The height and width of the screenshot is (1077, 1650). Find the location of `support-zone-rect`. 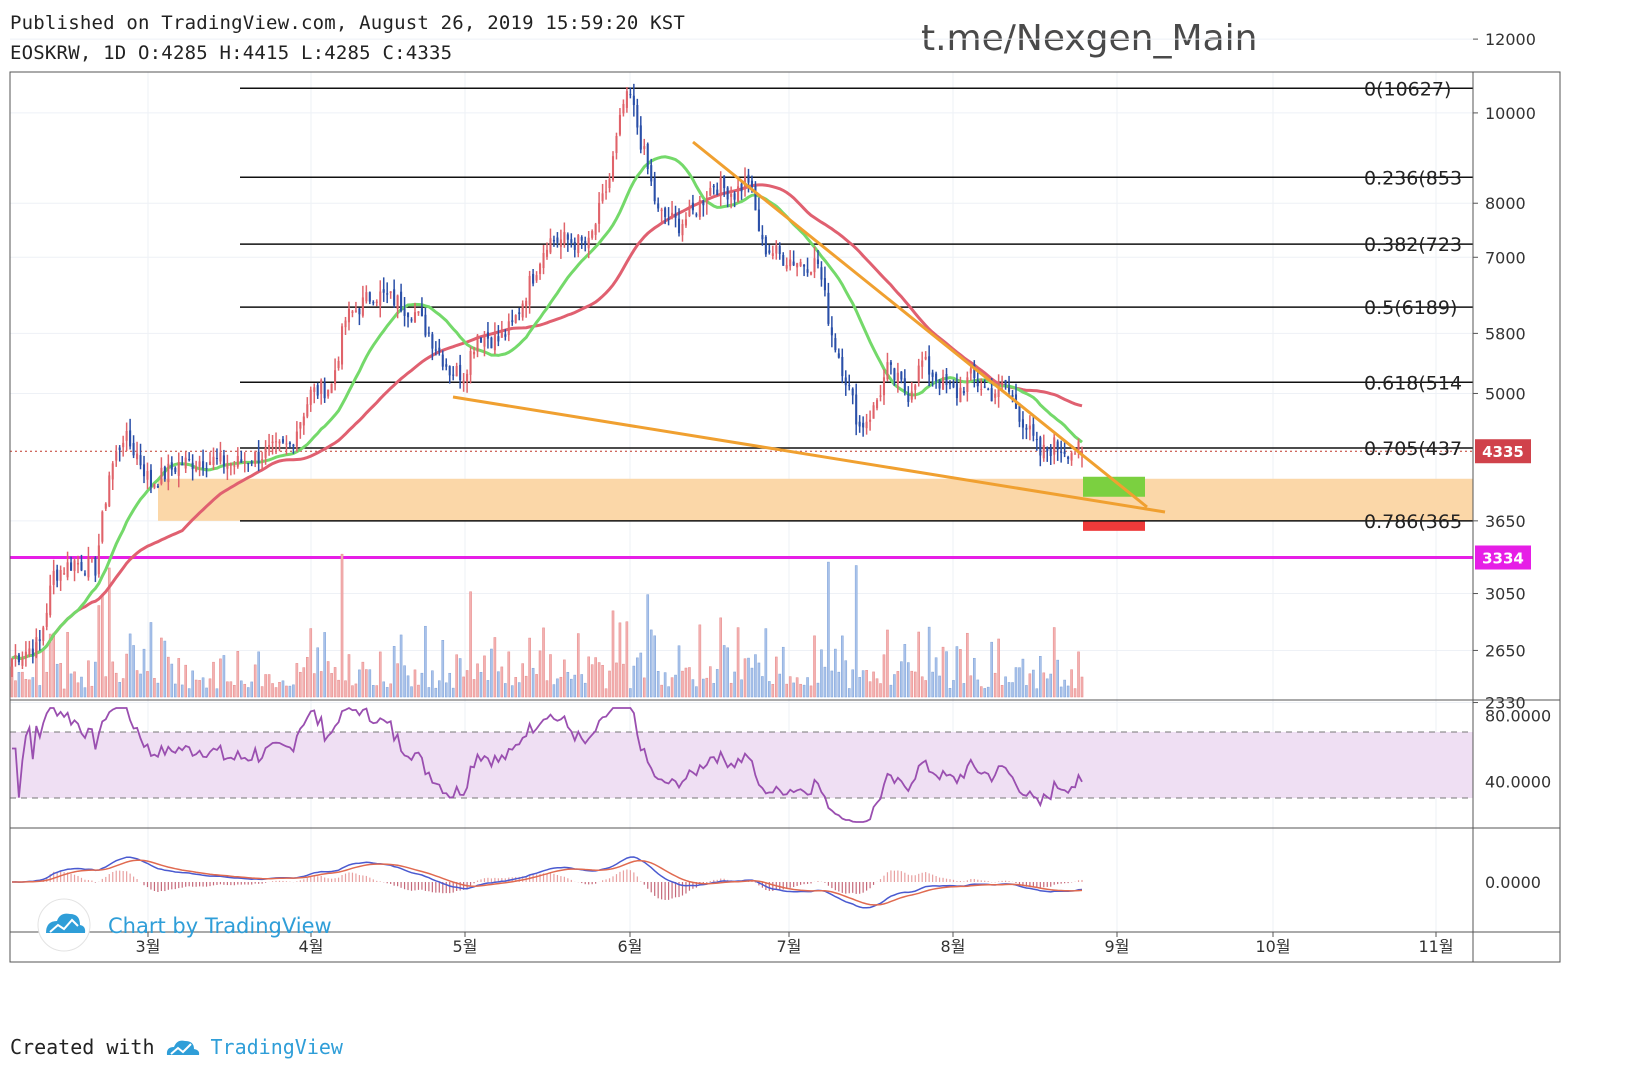

support-zone-rect is located at coordinates (815, 499).